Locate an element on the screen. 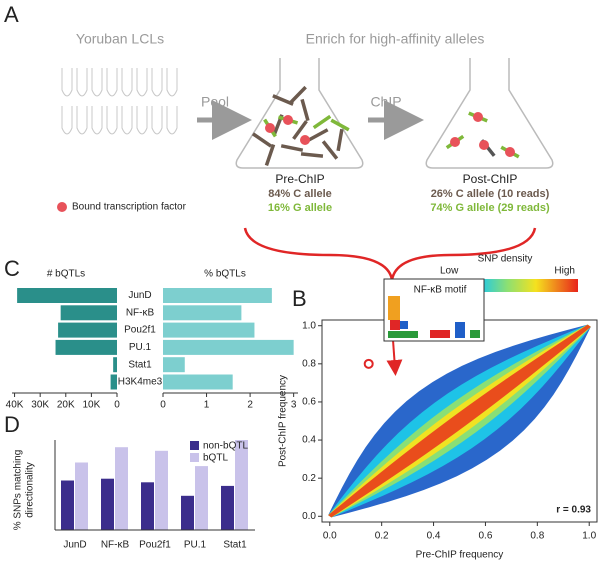  x-tick-label: JunD is located at coordinates (74, 545).